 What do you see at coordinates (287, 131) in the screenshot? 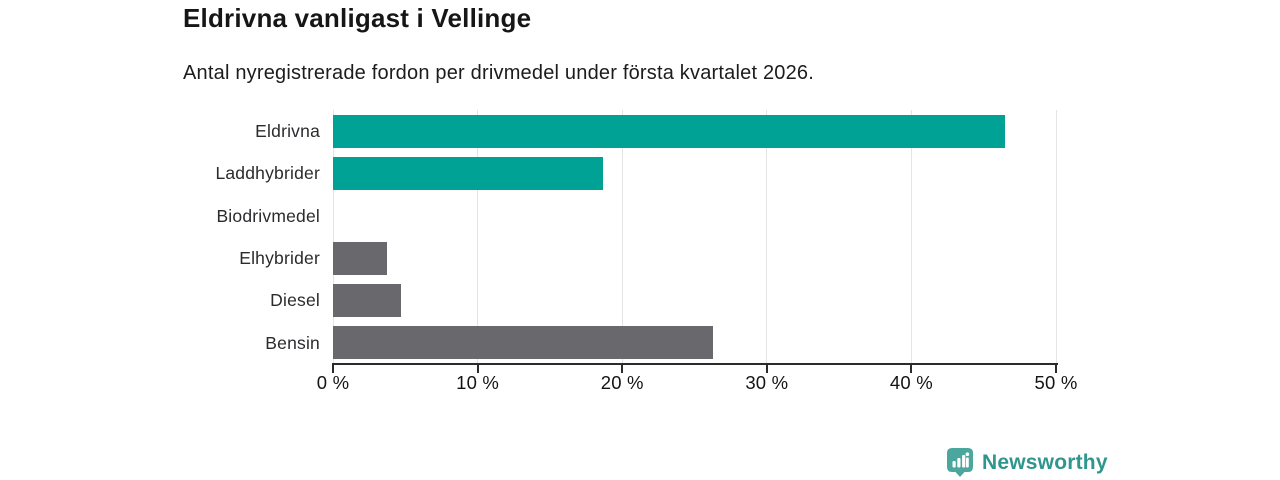
I see `category-label-eldrivna: Eldrivna` at bounding box center [287, 131].